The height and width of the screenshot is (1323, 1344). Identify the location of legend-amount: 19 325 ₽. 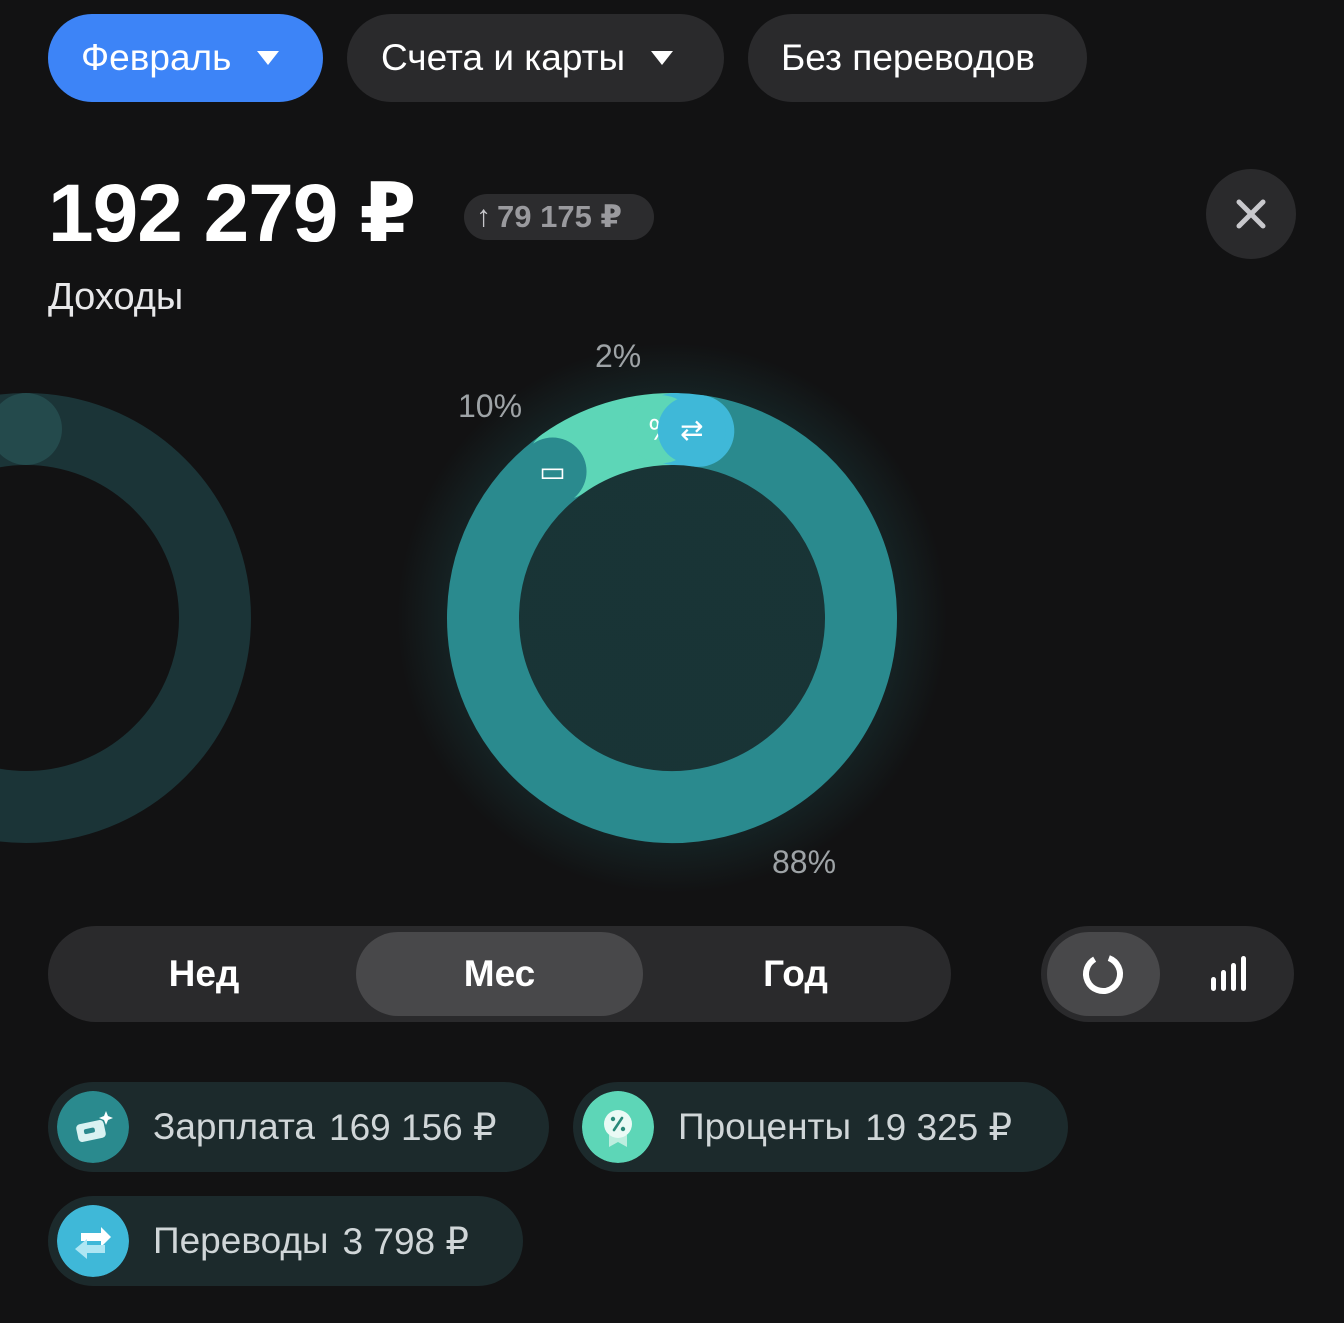
(939, 1127).